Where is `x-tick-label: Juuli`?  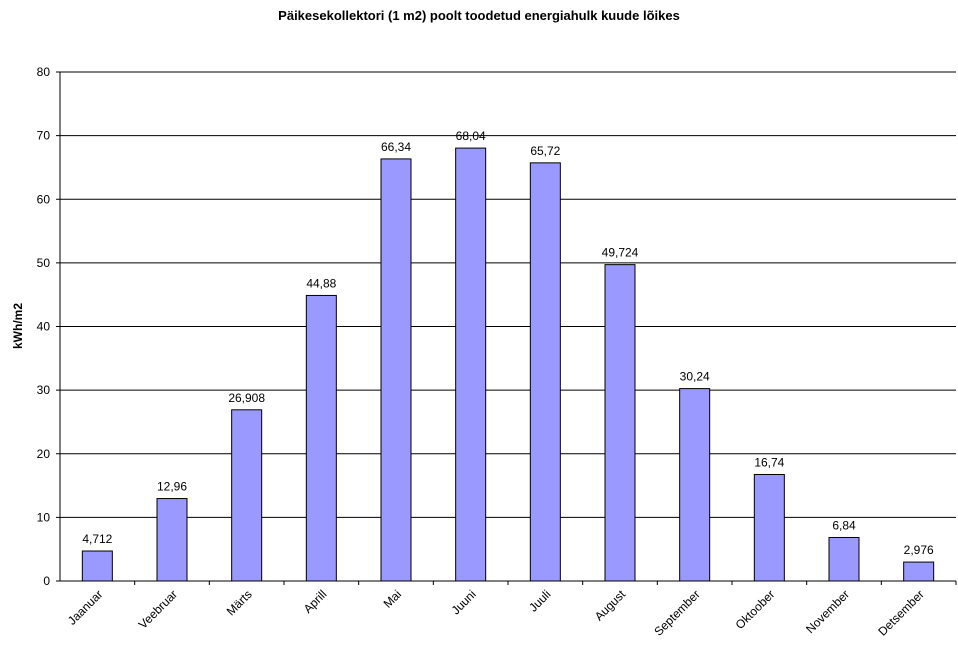 x-tick-label: Juuli is located at coordinates (539, 600).